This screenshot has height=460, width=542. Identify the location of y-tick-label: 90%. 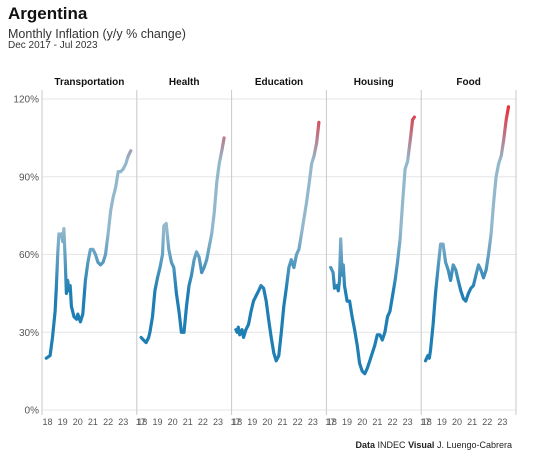
(29, 177).